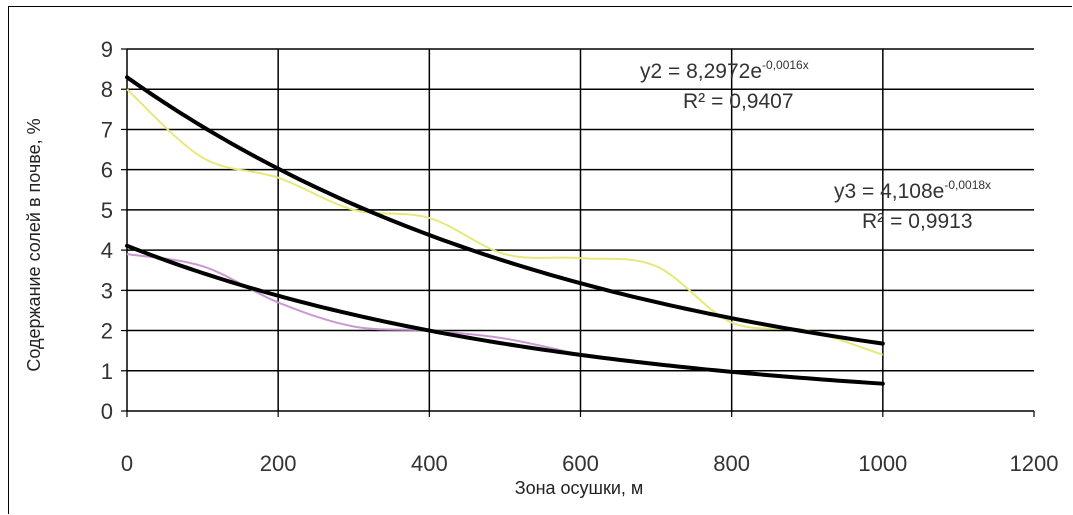 The width and height of the screenshot is (1073, 515). What do you see at coordinates (107, 331) in the screenshot?
I see `y-tick-label: 2` at bounding box center [107, 331].